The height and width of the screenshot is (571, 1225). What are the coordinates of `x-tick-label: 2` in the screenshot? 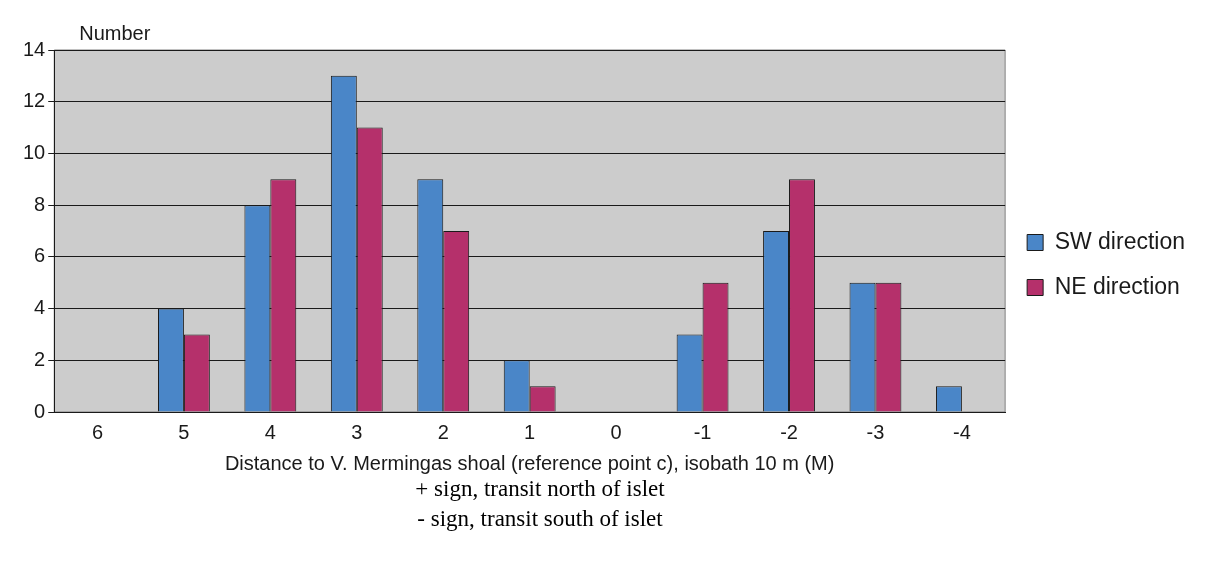 It's located at (443, 431).